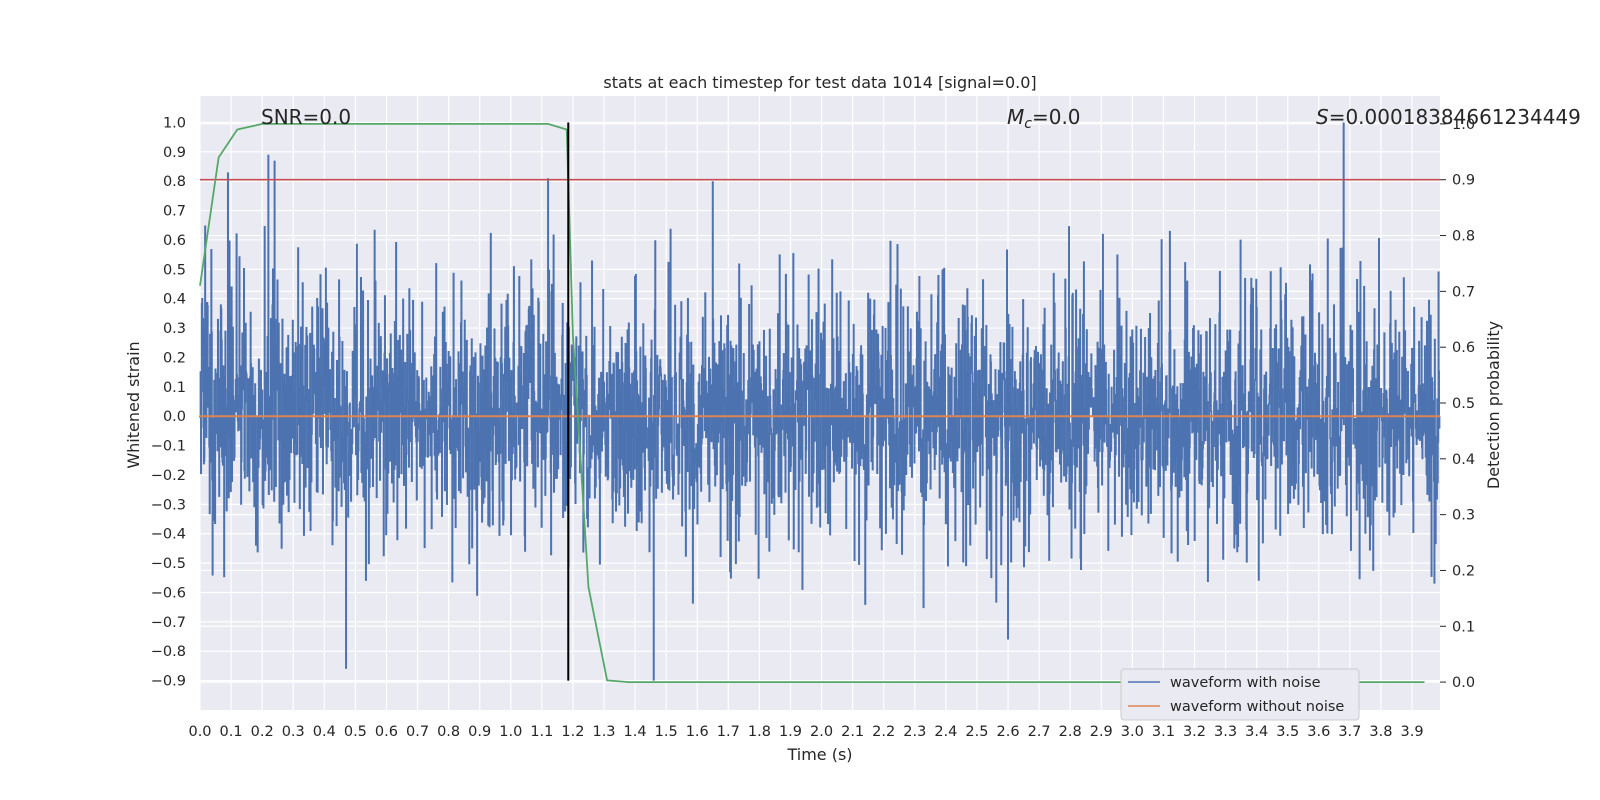 This screenshot has width=1600, height=800. I want to click on y-tick-label: 0.2, so click(174, 358).